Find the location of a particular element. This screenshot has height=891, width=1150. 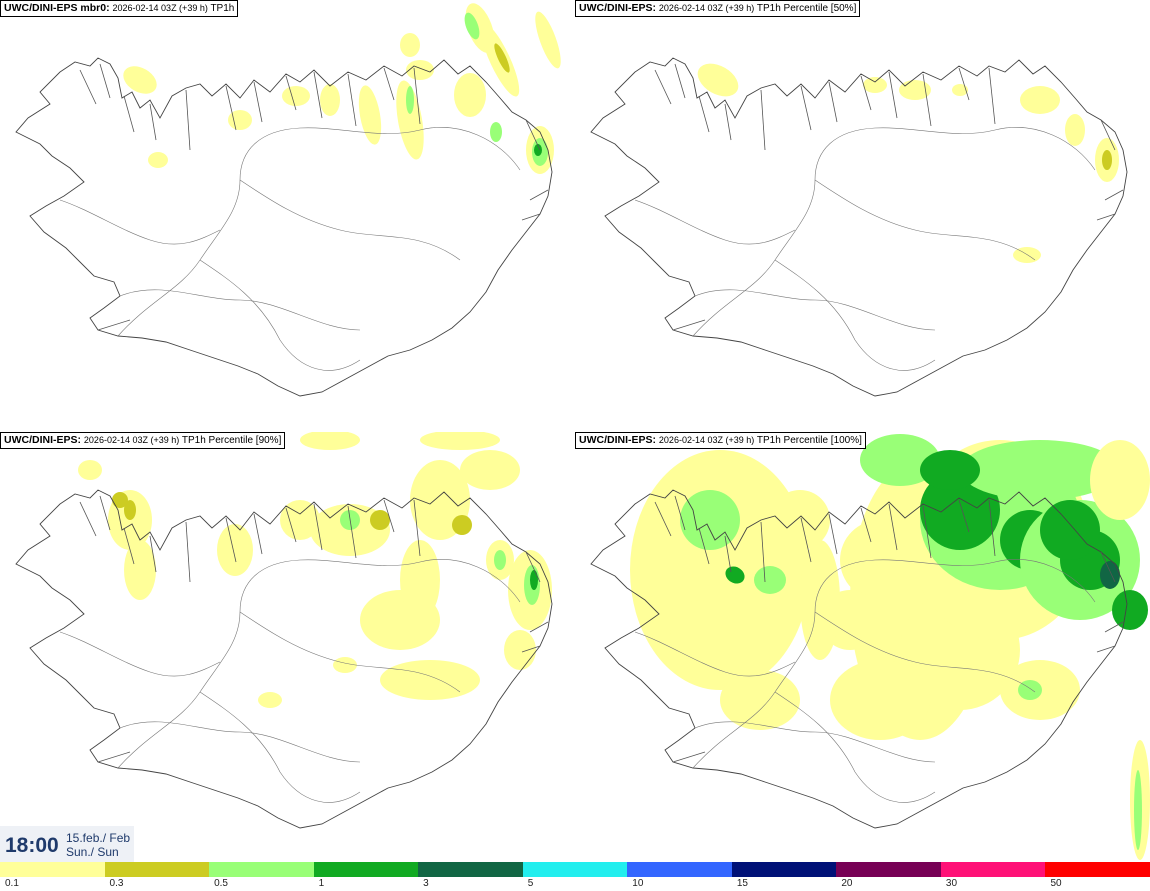

colorbar-tick-label: 0.1 is located at coordinates (12, 883).